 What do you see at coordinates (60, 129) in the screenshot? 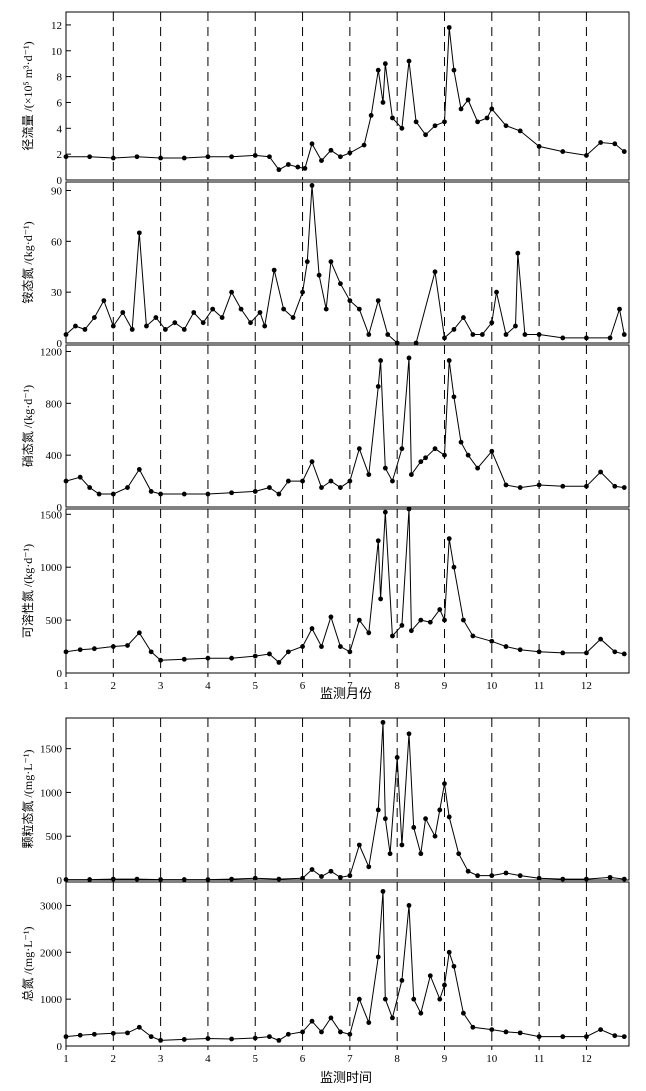
I see `y-tick-label: 4` at bounding box center [60, 129].